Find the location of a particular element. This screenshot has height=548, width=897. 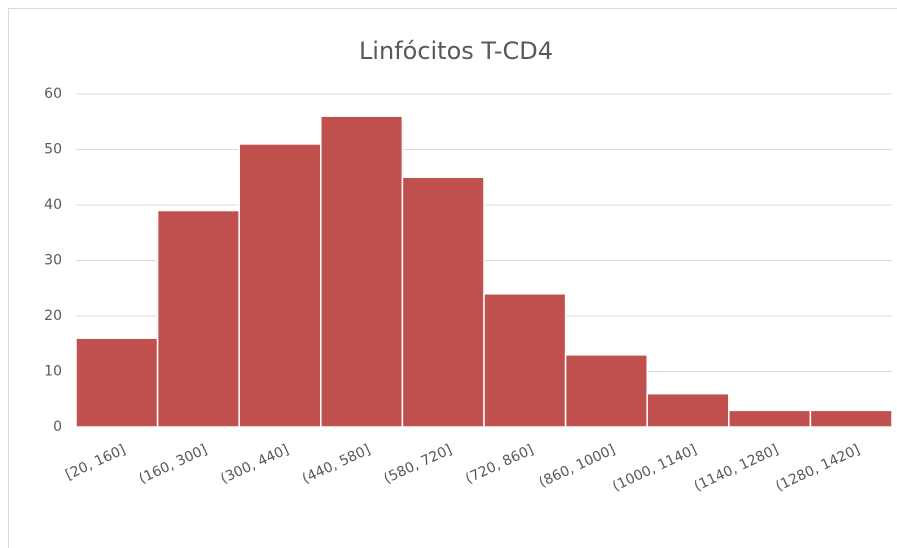

y-tick-label: 10 is located at coordinates (53, 372).